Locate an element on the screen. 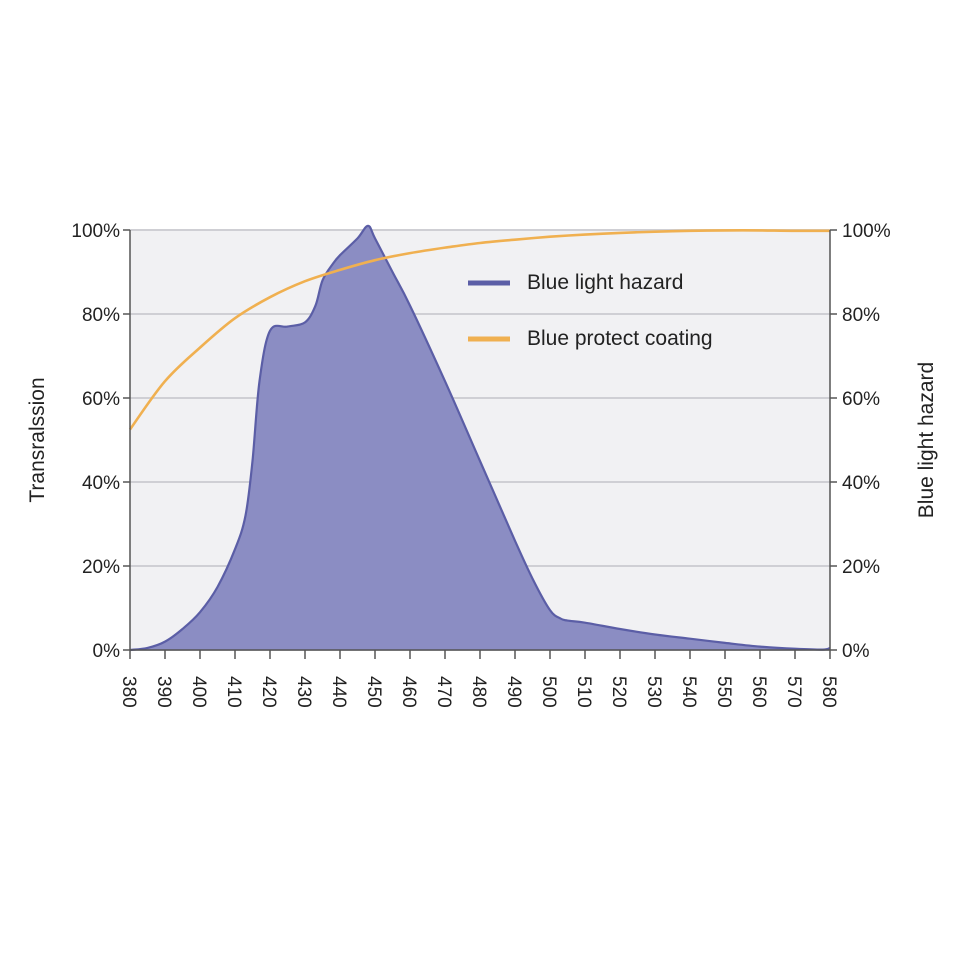  y2-tick-label: 80% is located at coordinates (861, 315).